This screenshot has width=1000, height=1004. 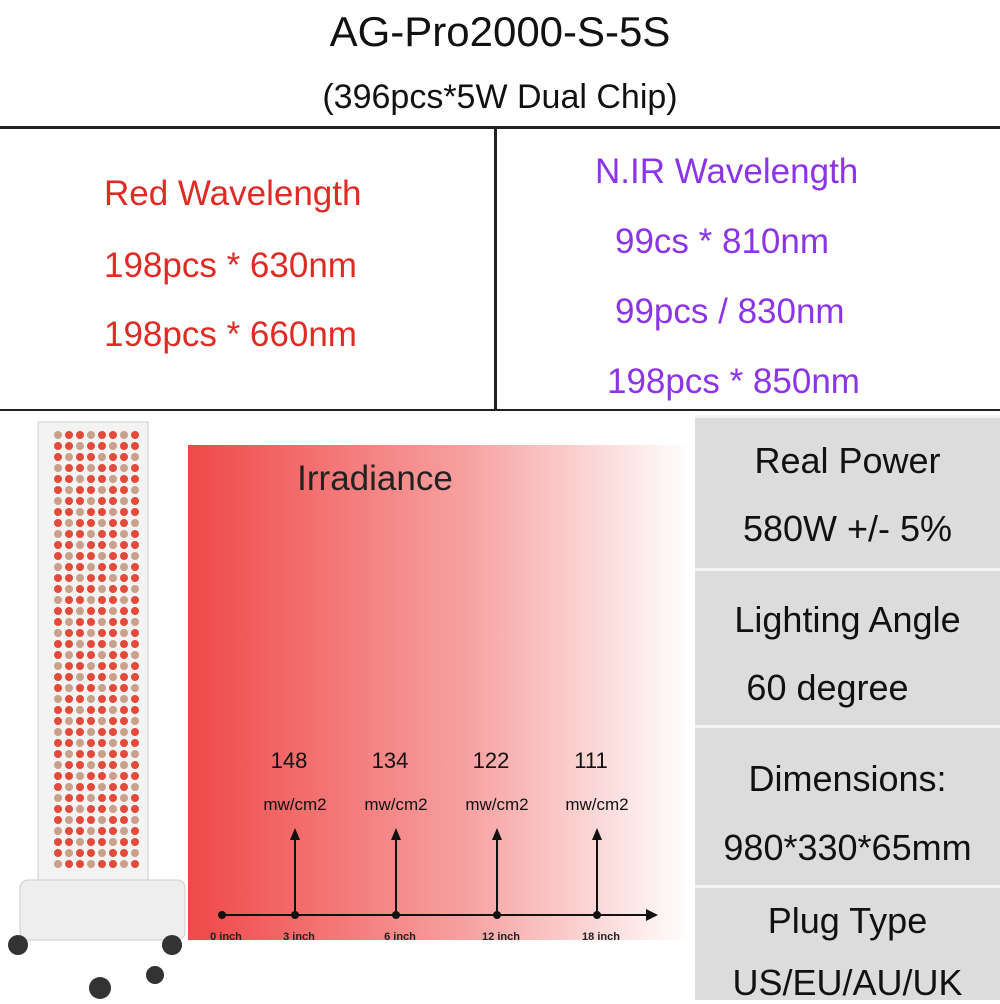 I want to click on title: AG-Pro2000-S-5S, so click(x=500, y=31).